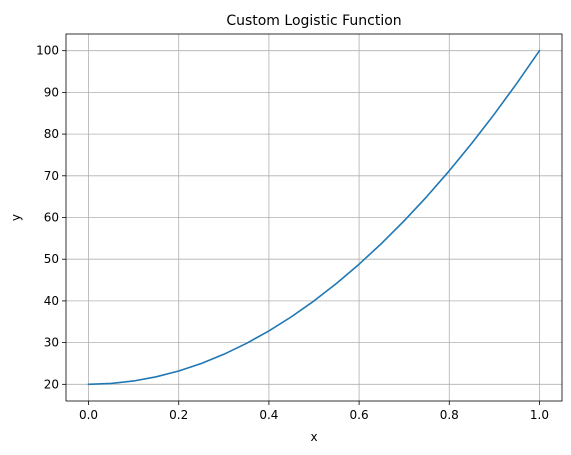  What do you see at coordinates (539, 415) in the screenshot?
I see `x-tick-label: 1.0` at bounding box center [539, 415].